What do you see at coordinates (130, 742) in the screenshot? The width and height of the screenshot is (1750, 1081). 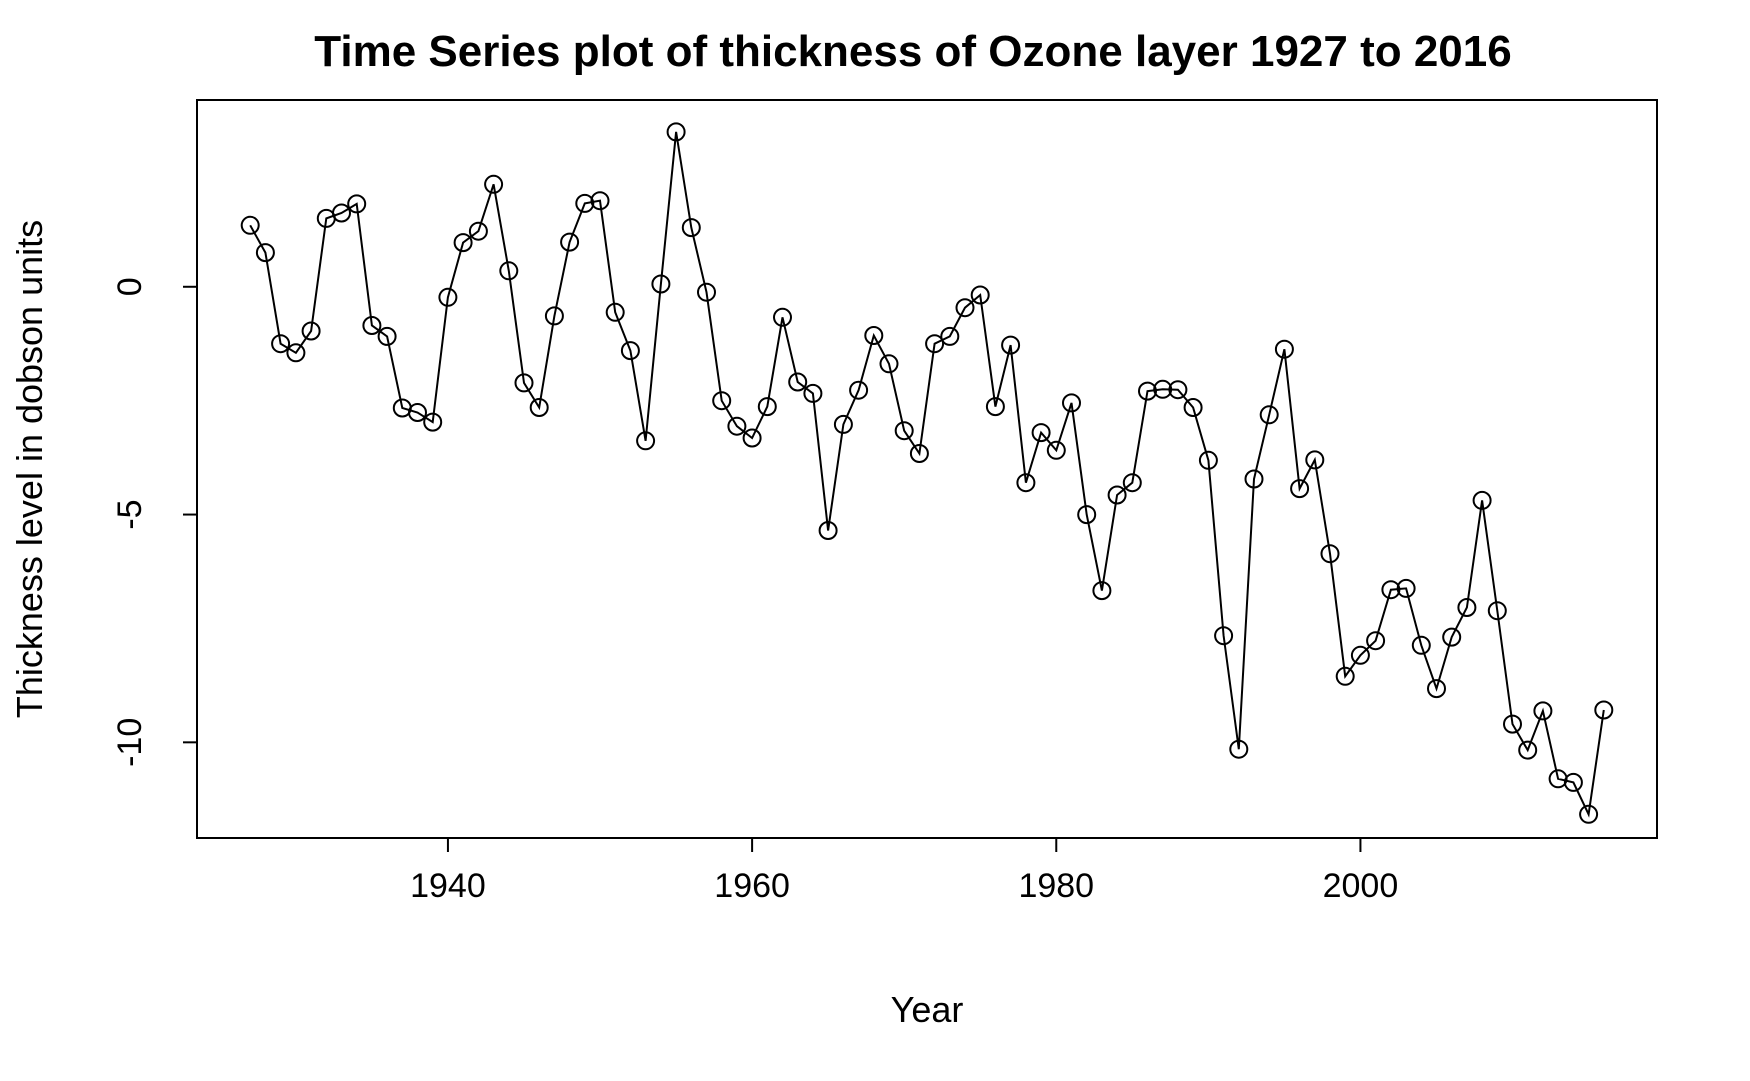 I see `y-tick-label: -10` at bounding box center [130, 742].